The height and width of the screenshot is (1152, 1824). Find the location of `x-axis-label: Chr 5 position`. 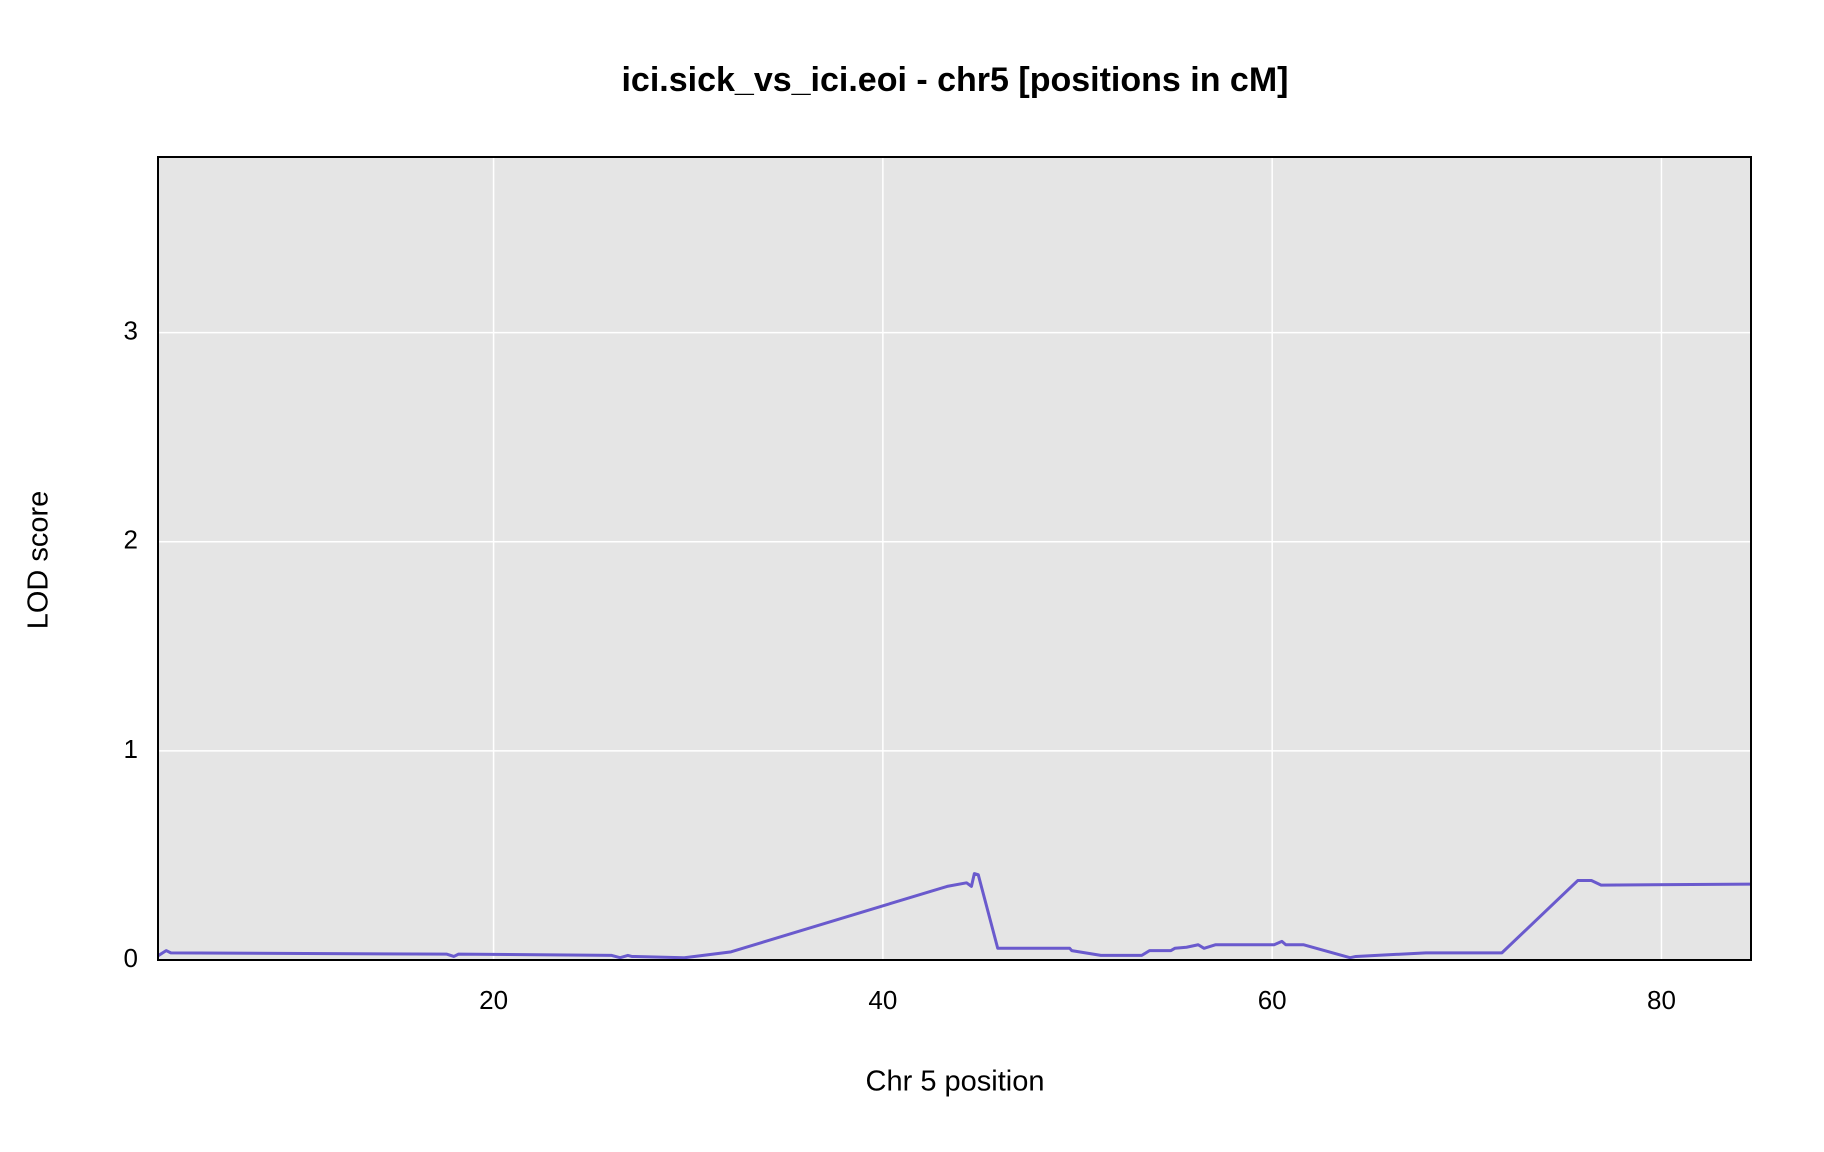

x-axis-label: Chr 5 position is located at coordinates (955, 1082).